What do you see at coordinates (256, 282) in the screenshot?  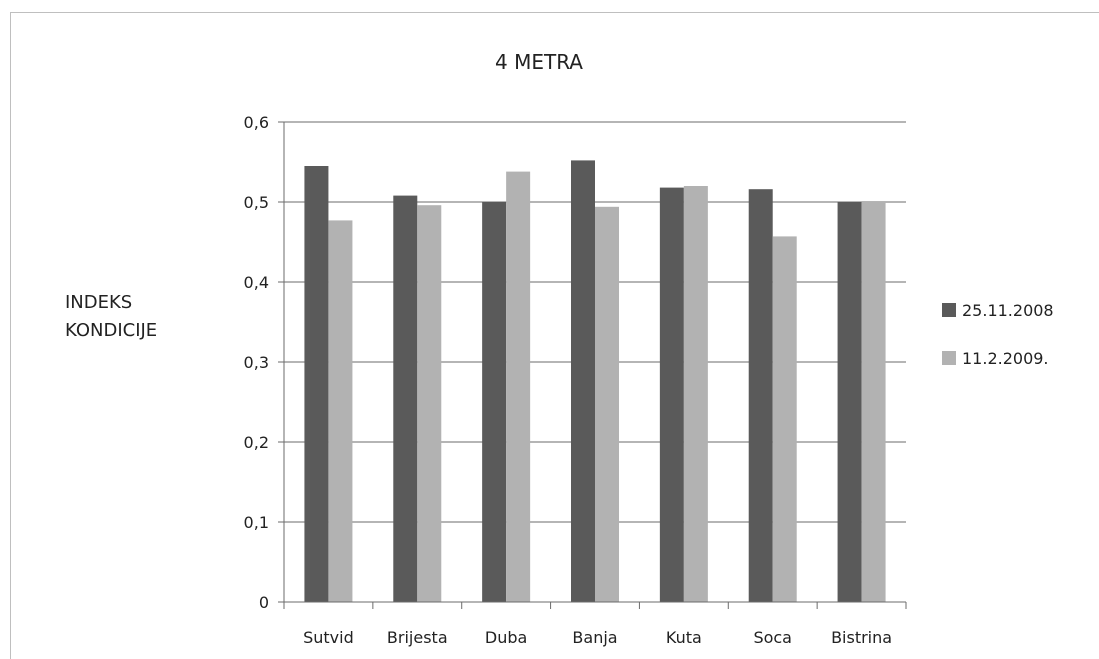 I see `y-tick-label: 0,4` at bounding box center [256, 282].